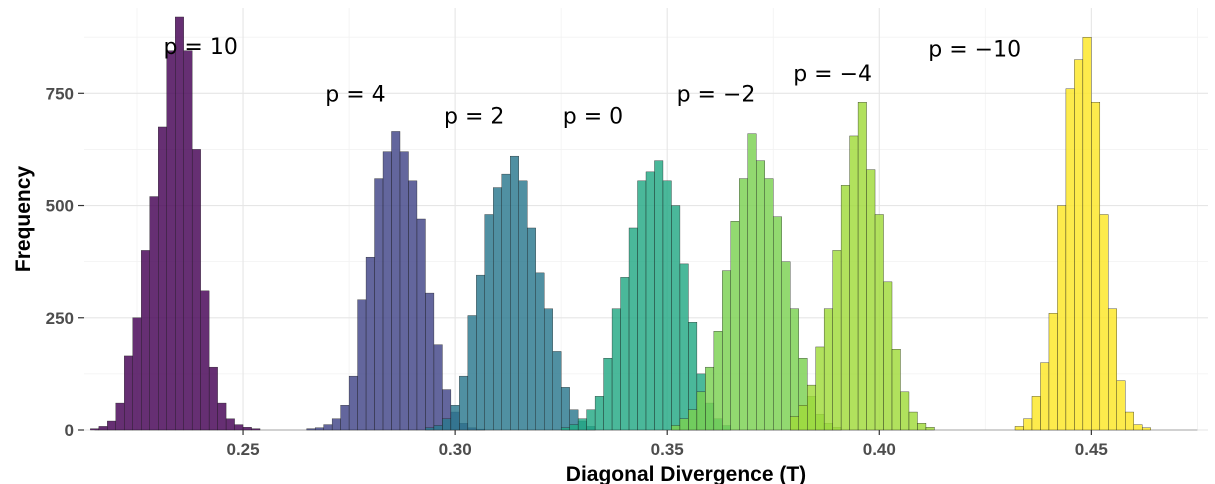  I want to click on series-annotation: p = −4, so click(832, 74).